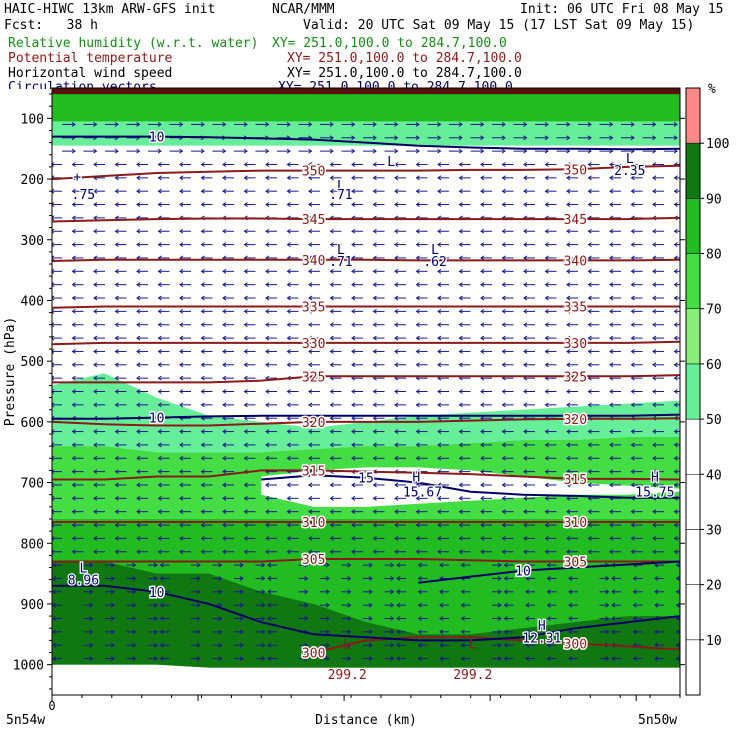 This screenshot has width=740, height=740. What do you see at coordinates (32, 241) in the screenshot?
I see `y-tick-label: 300` at bounding box center [32, 241].